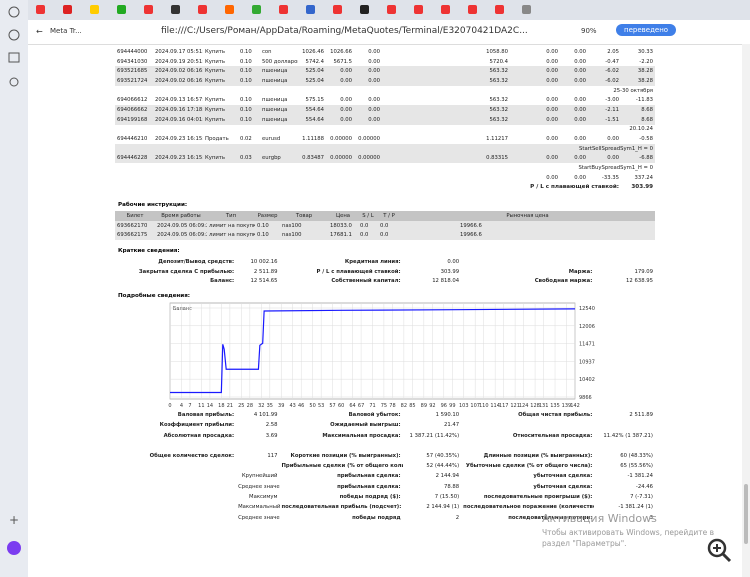 The height and width of the screenshot is (577, 750). I want to click on cell: 78.88, so click(451, 486).